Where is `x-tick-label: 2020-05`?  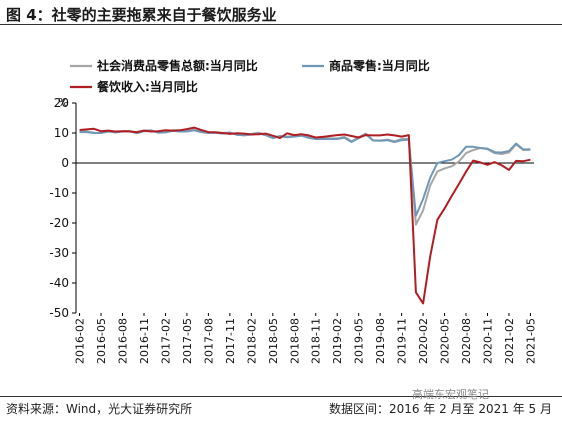 x-tick-label: 2020-05 is located at coordinates (445, 341).